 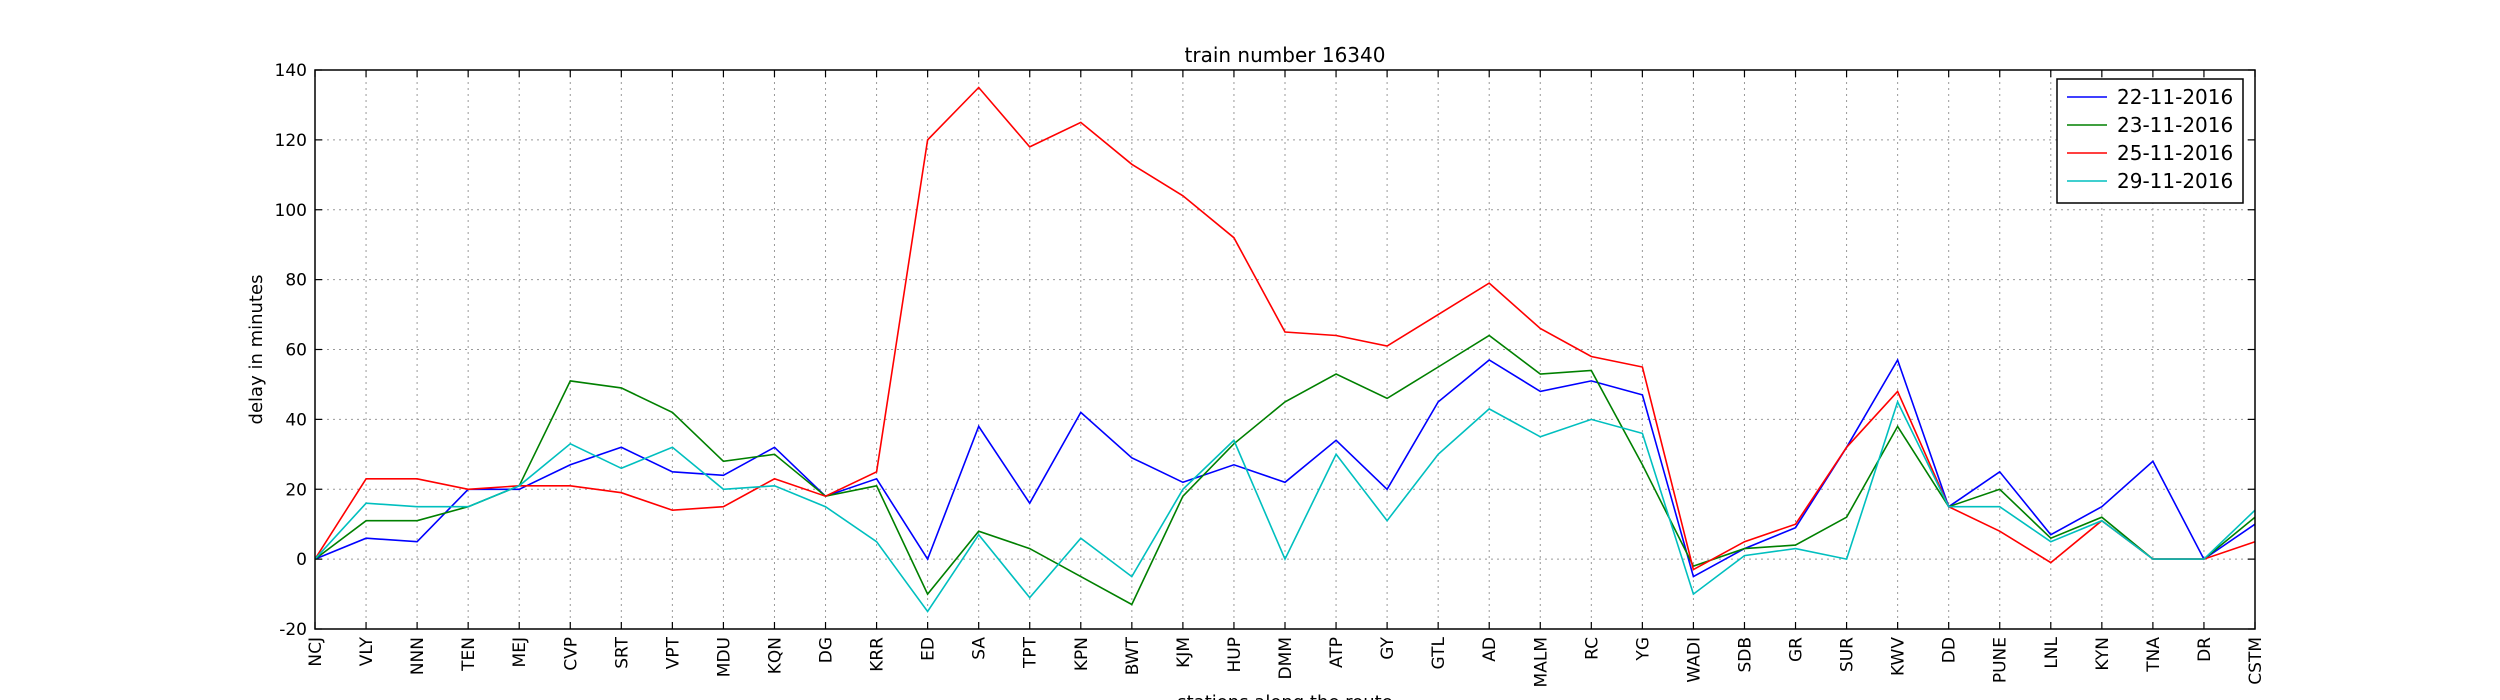 What do you see at coordinates (1284, 696) in the screenshot?
I see `x-axis-title: stations along the route` at bounding box center [1284, 696].